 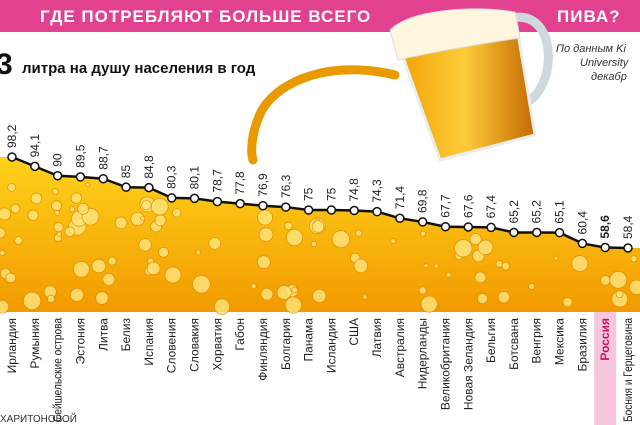 I want to click on credit: ХАРИТОНОВОЙ, so click(x=38, y=418).